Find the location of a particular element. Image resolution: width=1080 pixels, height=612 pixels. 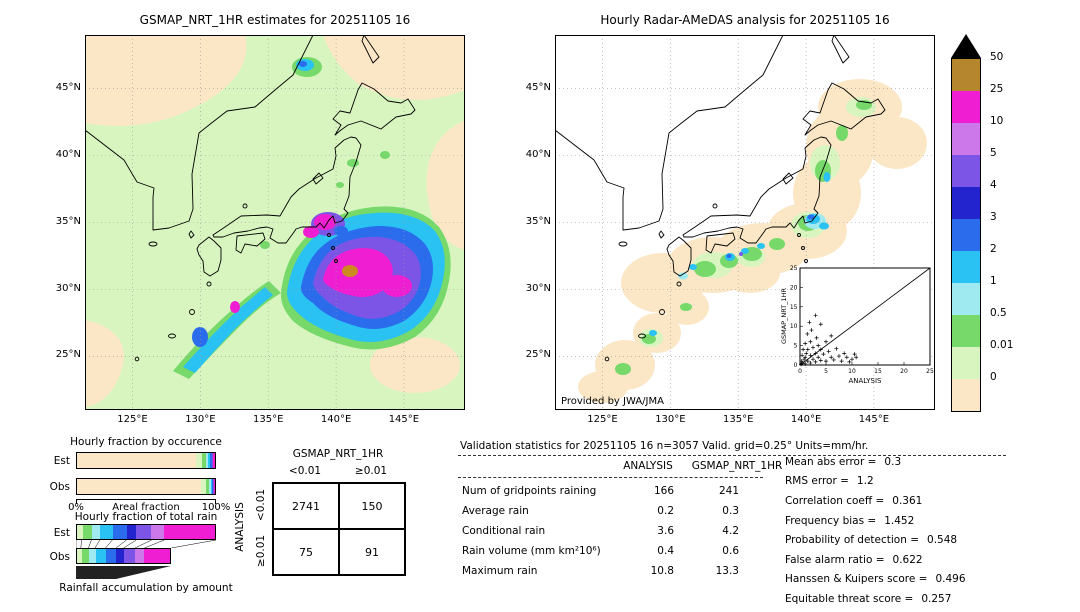

stats-divider-header is located at coordinates (610, 477).